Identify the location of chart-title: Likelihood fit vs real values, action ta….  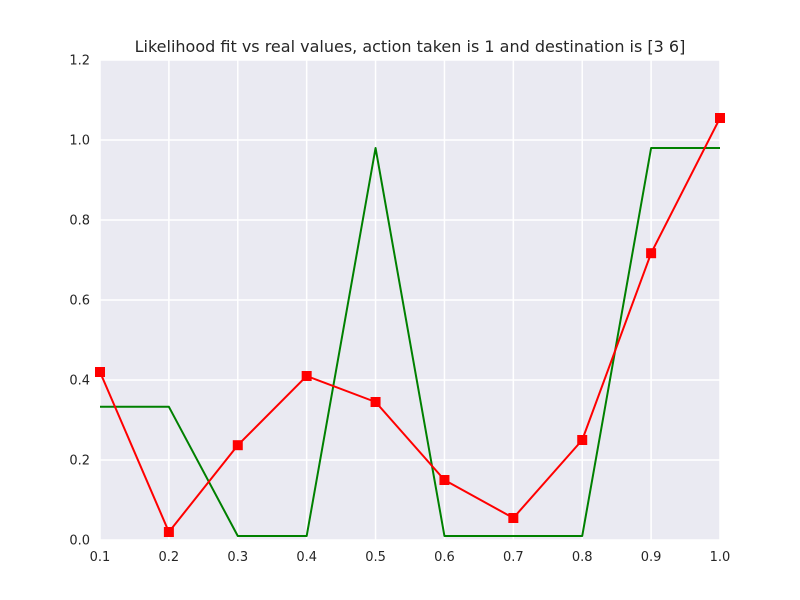
(410, 46).